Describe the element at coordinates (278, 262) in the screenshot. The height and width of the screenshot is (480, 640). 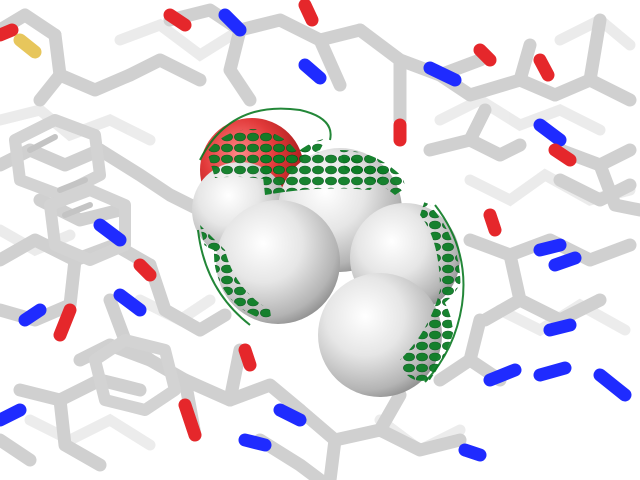
I see `ligand-atom-sphere` at that location.